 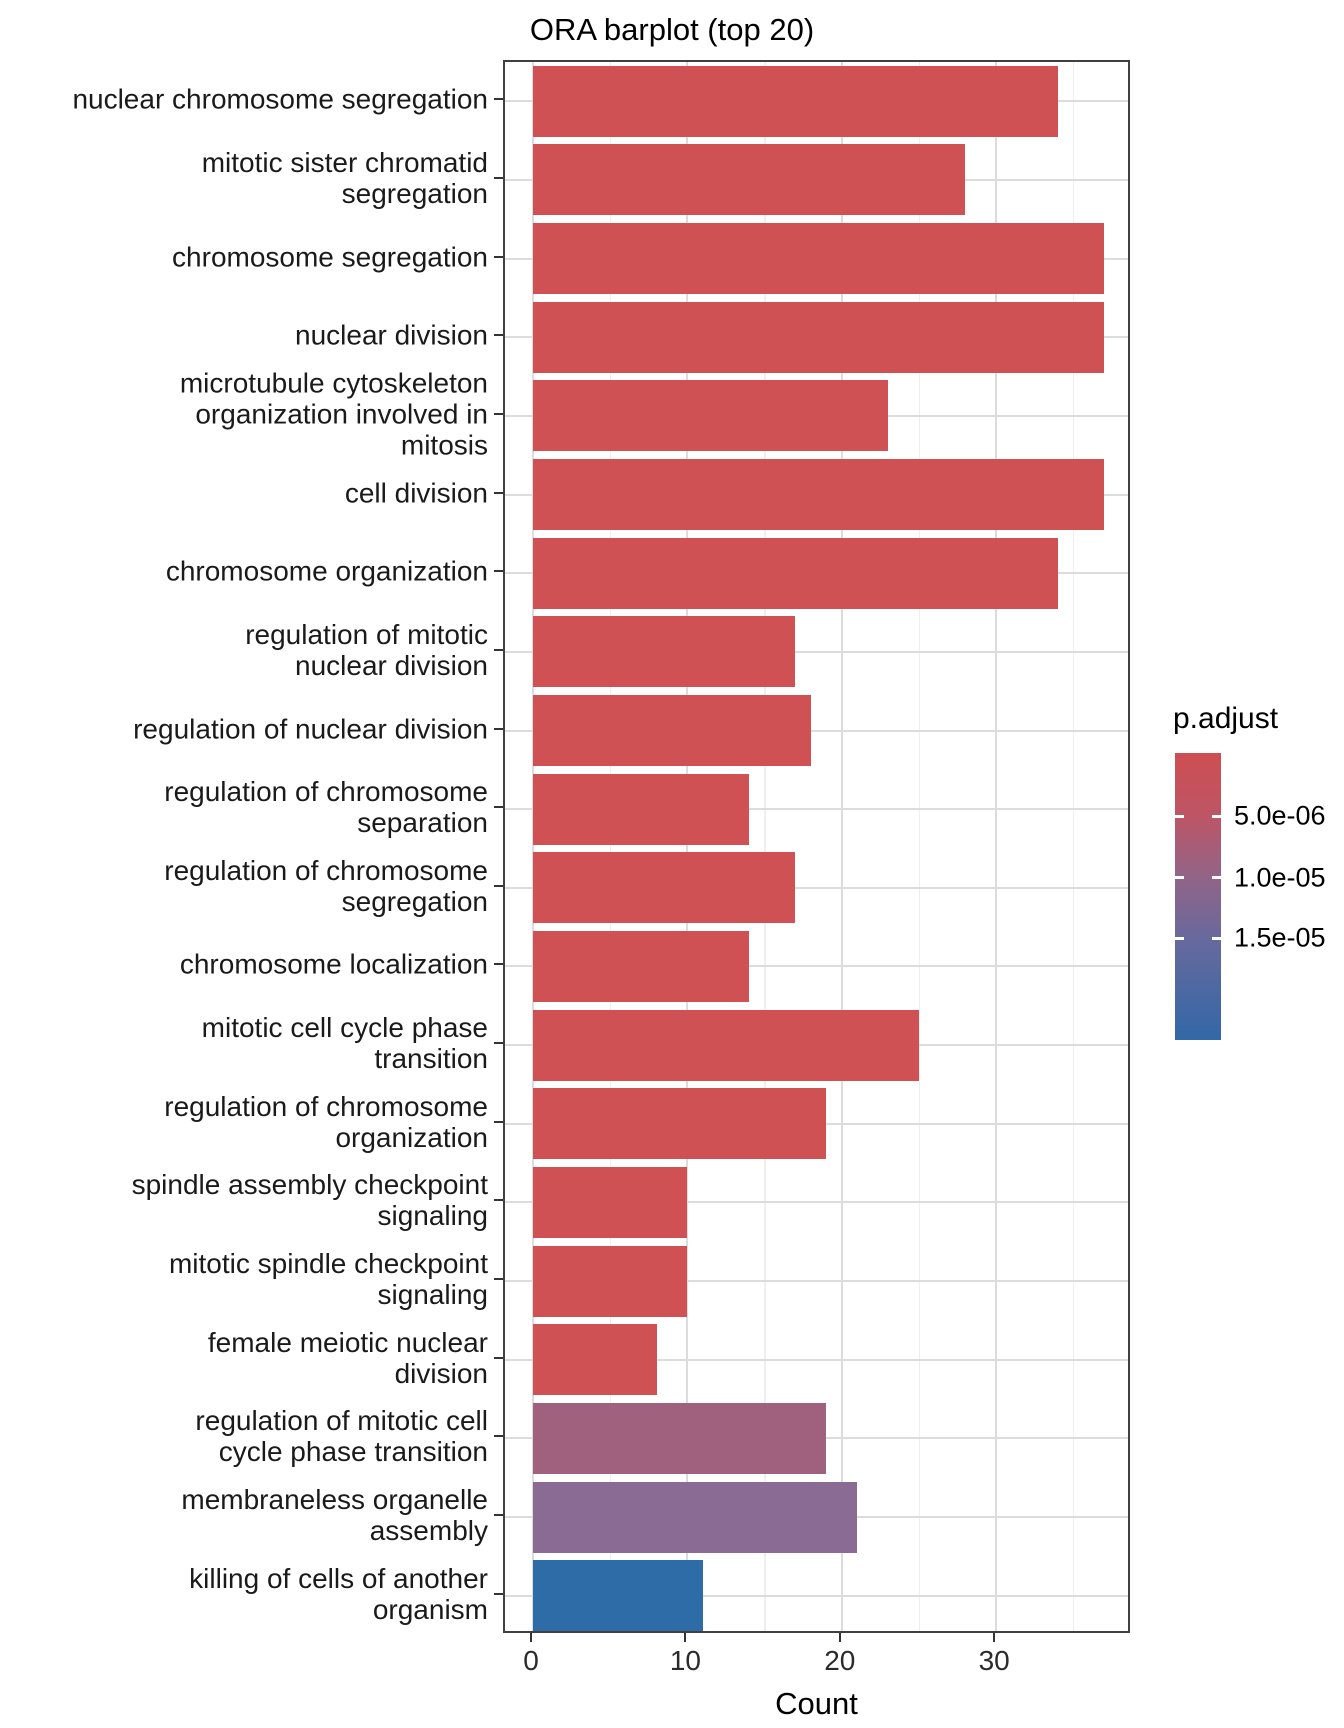 What do you see at coordinates (1280, 815) in the screenshot?
I see `legend-tick-label: 5.0e-06` at bounding box center [1280, 815].